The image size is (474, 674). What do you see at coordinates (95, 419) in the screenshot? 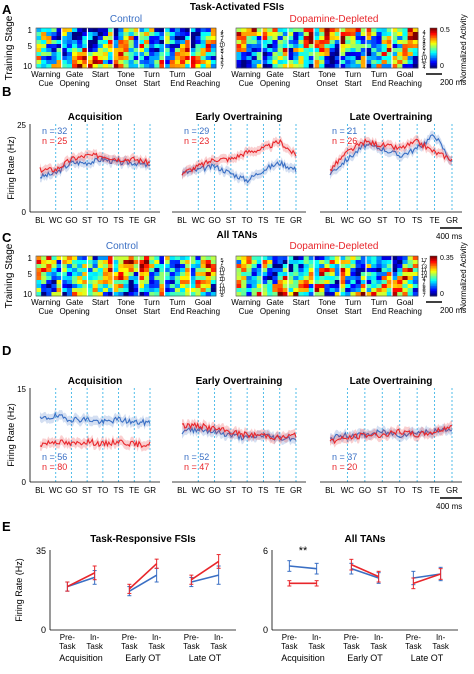
I see `series-line` at bounding box center [95, 419].